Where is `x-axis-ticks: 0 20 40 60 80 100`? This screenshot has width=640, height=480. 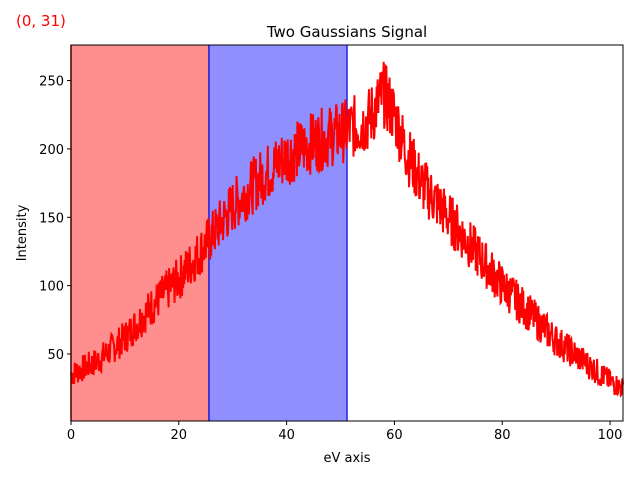
x-axis-ticks: 0 20 40 60 80 100 is located at coordinates (345, 432).